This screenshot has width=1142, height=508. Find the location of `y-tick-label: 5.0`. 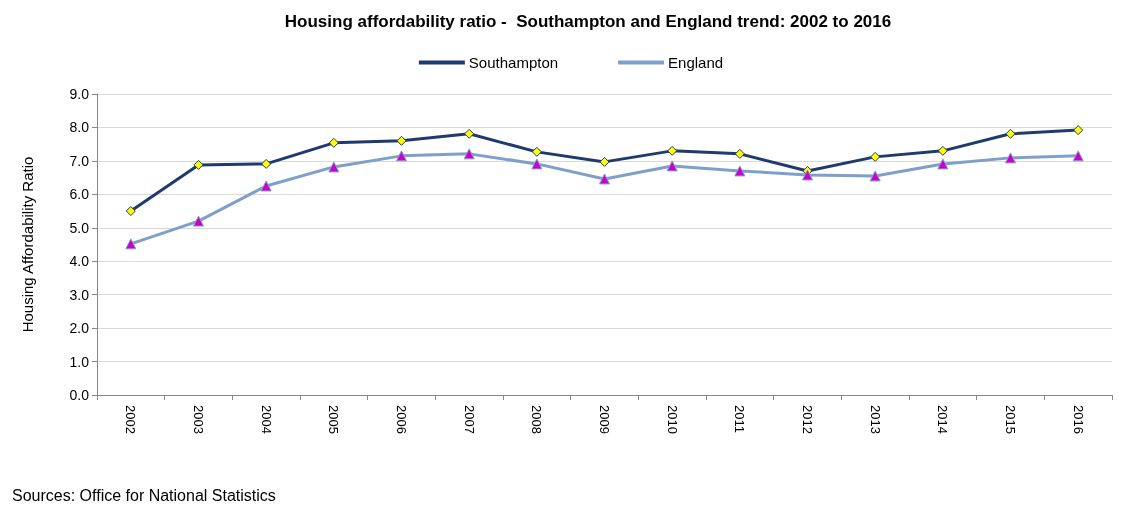

y-tick-label: 5.0 is located at coordinates (79, 227).